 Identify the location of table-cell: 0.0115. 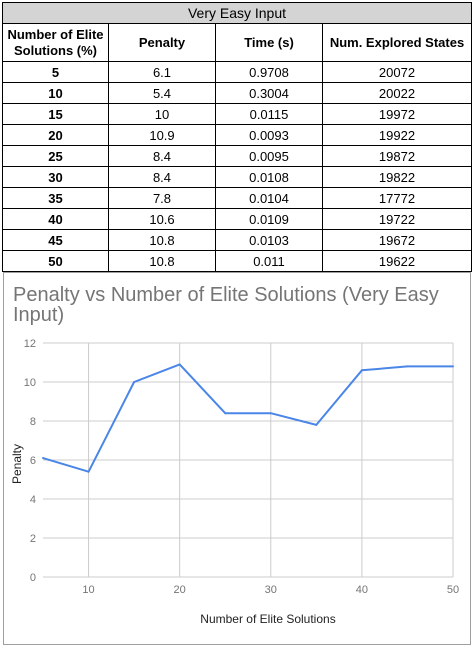
(269, 114).